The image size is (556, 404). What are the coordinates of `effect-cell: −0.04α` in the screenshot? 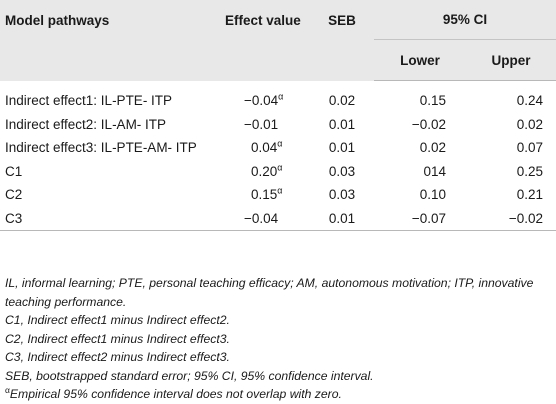 It's located at (264, 100).